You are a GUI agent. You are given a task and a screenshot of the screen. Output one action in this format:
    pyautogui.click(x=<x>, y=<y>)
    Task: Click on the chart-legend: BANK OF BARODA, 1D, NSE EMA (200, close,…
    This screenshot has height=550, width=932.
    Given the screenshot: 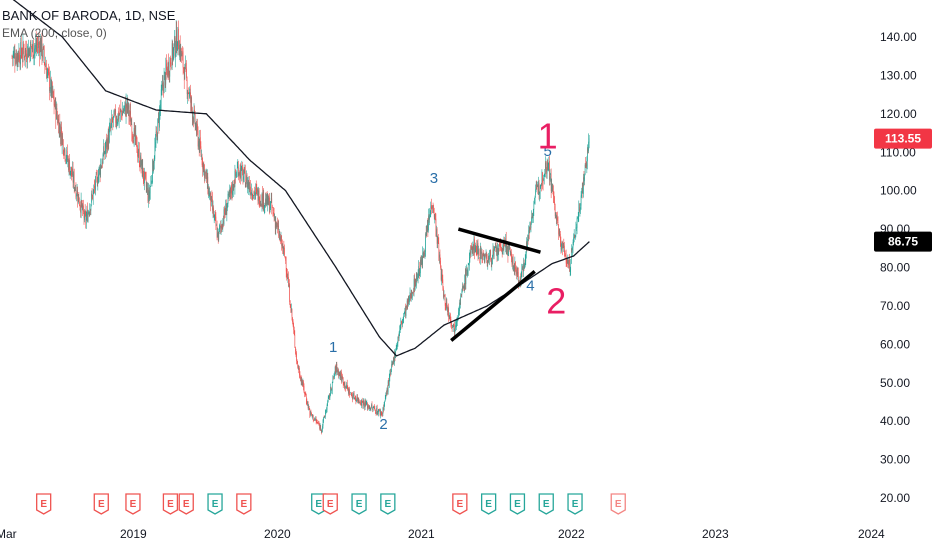 What is the action you would take?
    pyautogui.click(x=88, y=24)
    